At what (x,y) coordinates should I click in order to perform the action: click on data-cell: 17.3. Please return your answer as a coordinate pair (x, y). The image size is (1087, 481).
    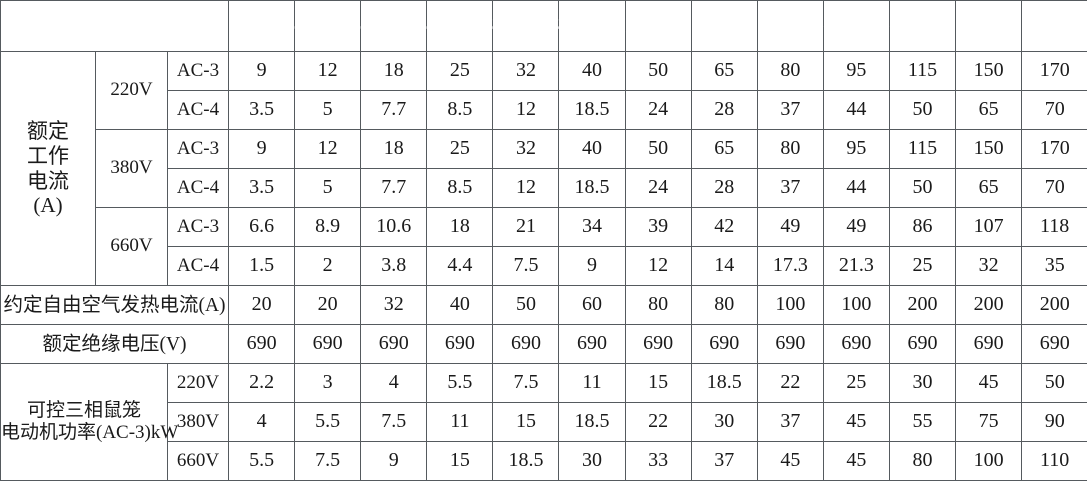
    Looking at the image, I should click on (790, 266).